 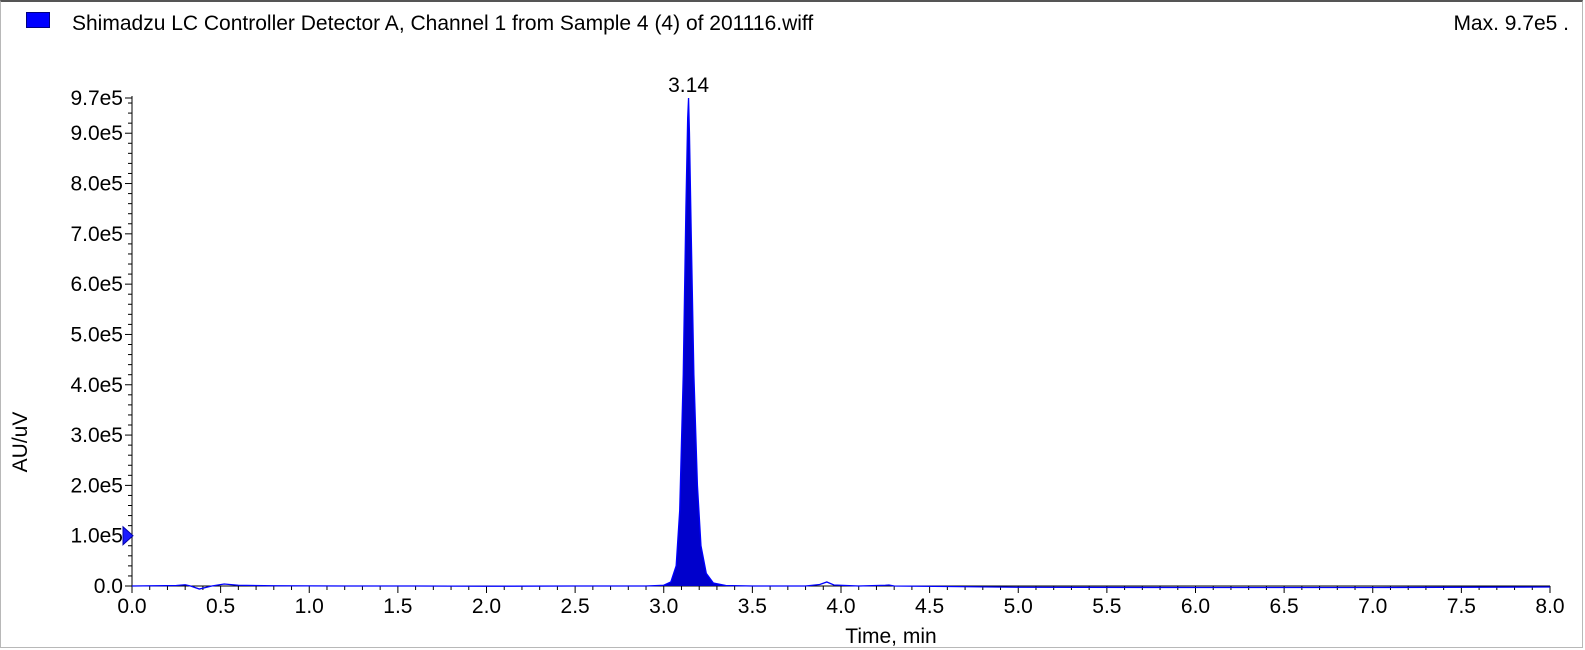 What do you see at coordinates (96, 435) in the screenshot?
I see `y-tick-label: 3.0e5` at bounding box center [96, 435].